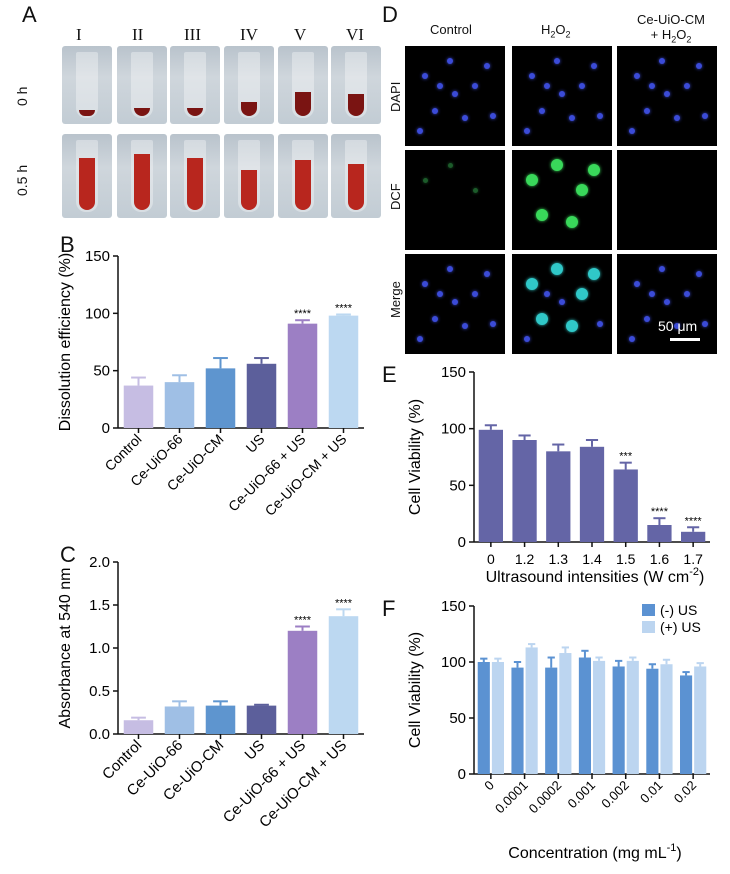 The width and height of the screenshot is (730, 874). What do you see at coordinates (99, 562) in the screenshot?
I see `y-tick-label: 2.0` at bounding box center [99, 562].